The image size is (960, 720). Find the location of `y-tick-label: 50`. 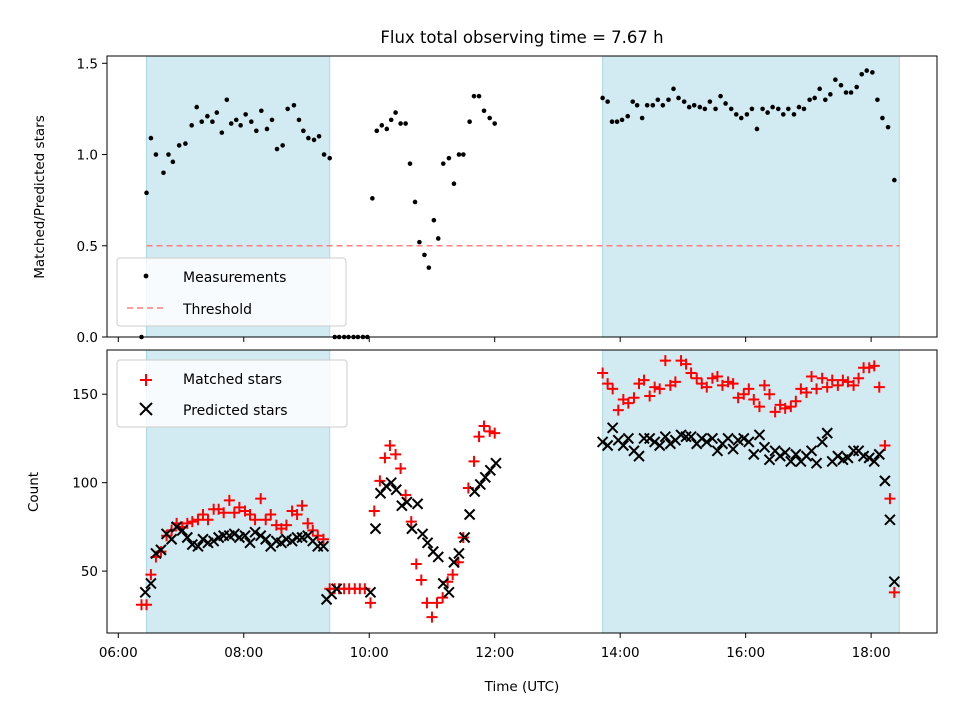

y-tick-label: 50 is located at coordinates (89, 572).